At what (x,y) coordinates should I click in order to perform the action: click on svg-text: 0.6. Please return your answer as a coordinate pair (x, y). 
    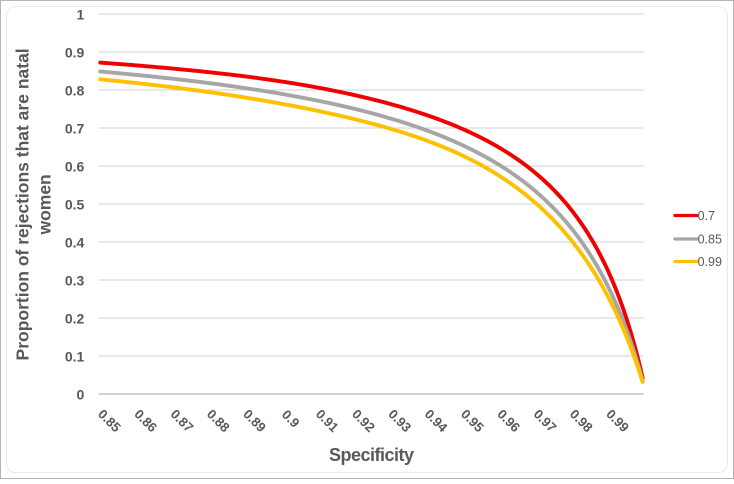
    Looking at the image, I should click on (75, 167).